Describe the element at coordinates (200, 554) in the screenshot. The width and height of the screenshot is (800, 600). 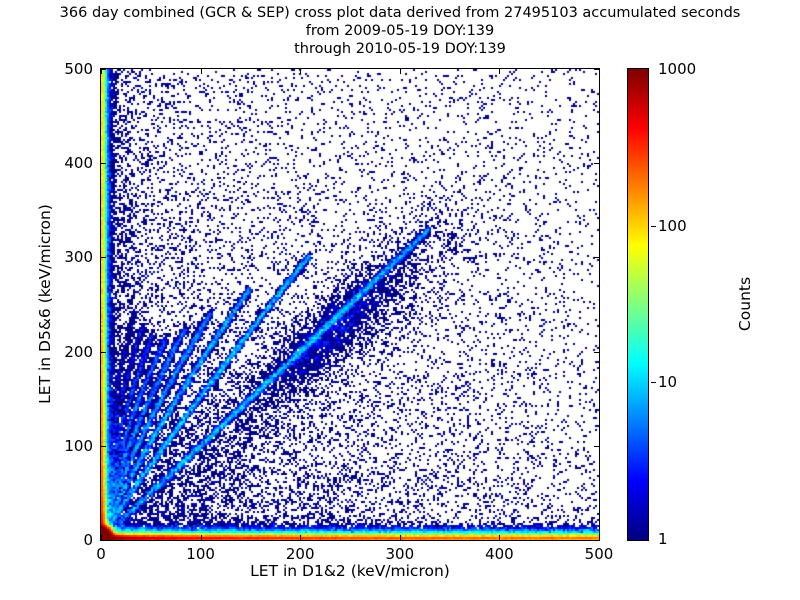
I see `x-ticklabel-100: 100` at that location.